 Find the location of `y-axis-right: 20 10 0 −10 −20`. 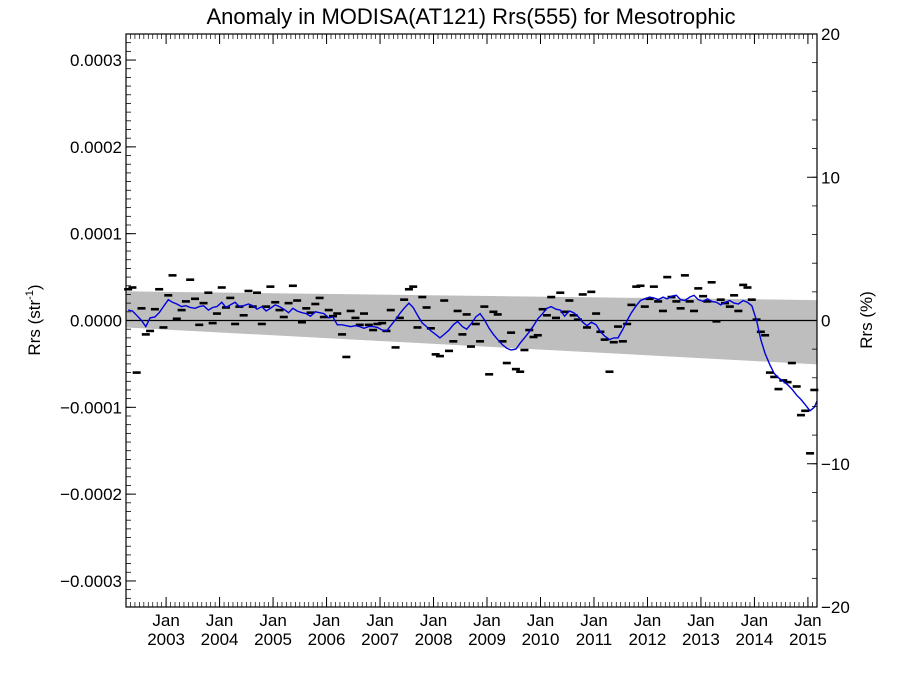

y-axis-right: 20 10 0 −10 −20 is located at coordinates (828, 321).